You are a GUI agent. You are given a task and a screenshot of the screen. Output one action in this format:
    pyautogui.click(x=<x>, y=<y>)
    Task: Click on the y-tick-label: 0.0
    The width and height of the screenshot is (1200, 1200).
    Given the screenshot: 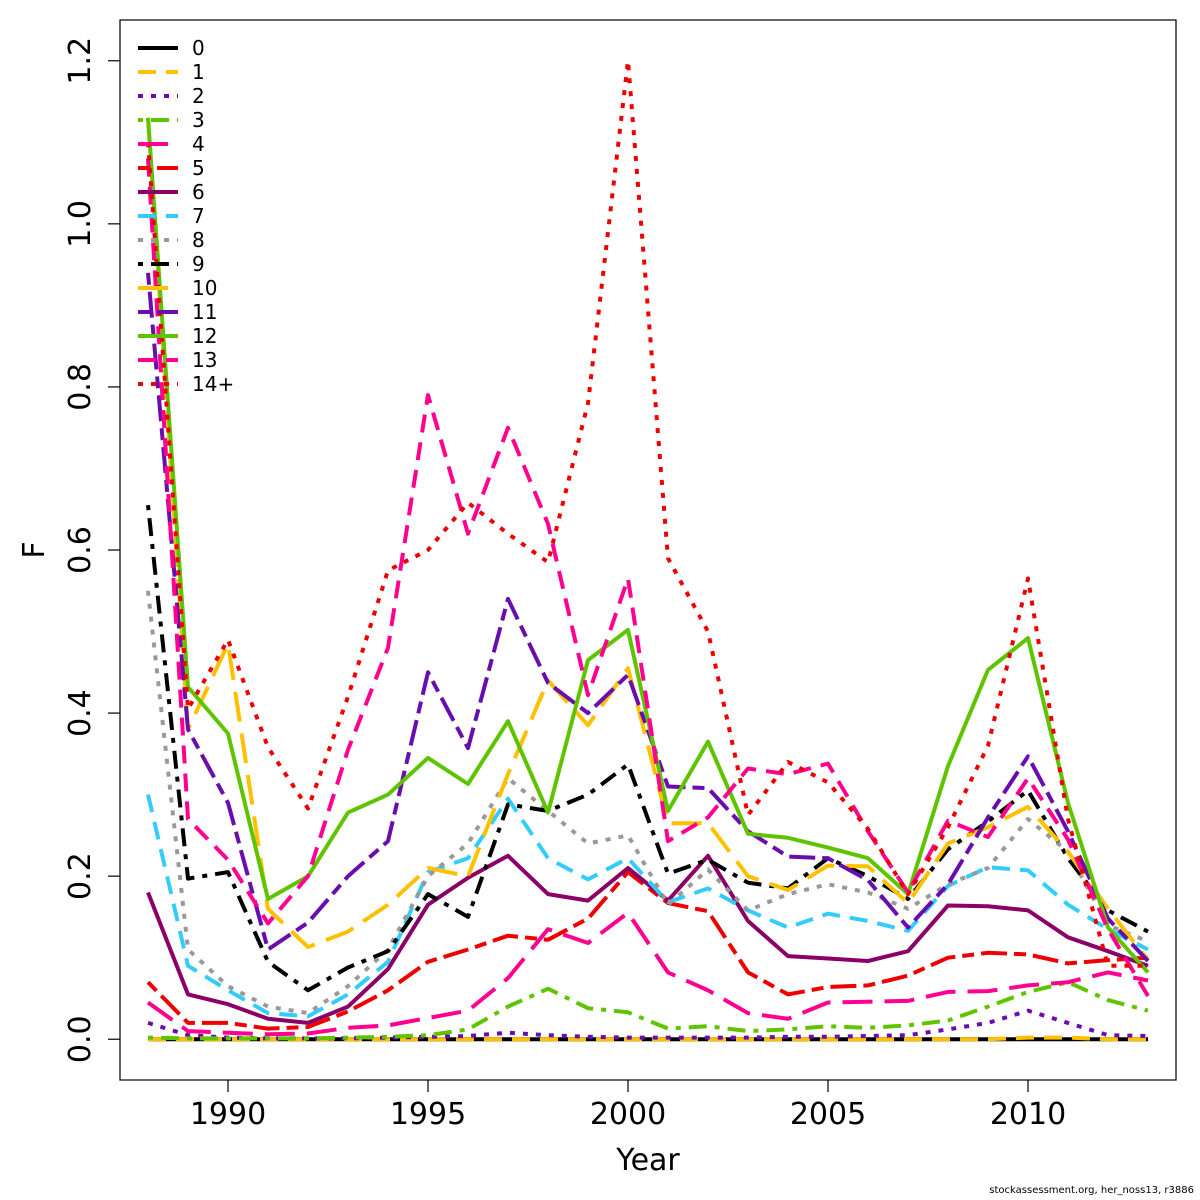 What is the action you would take?
    pyautogui.click(x=80, y=1039)
    